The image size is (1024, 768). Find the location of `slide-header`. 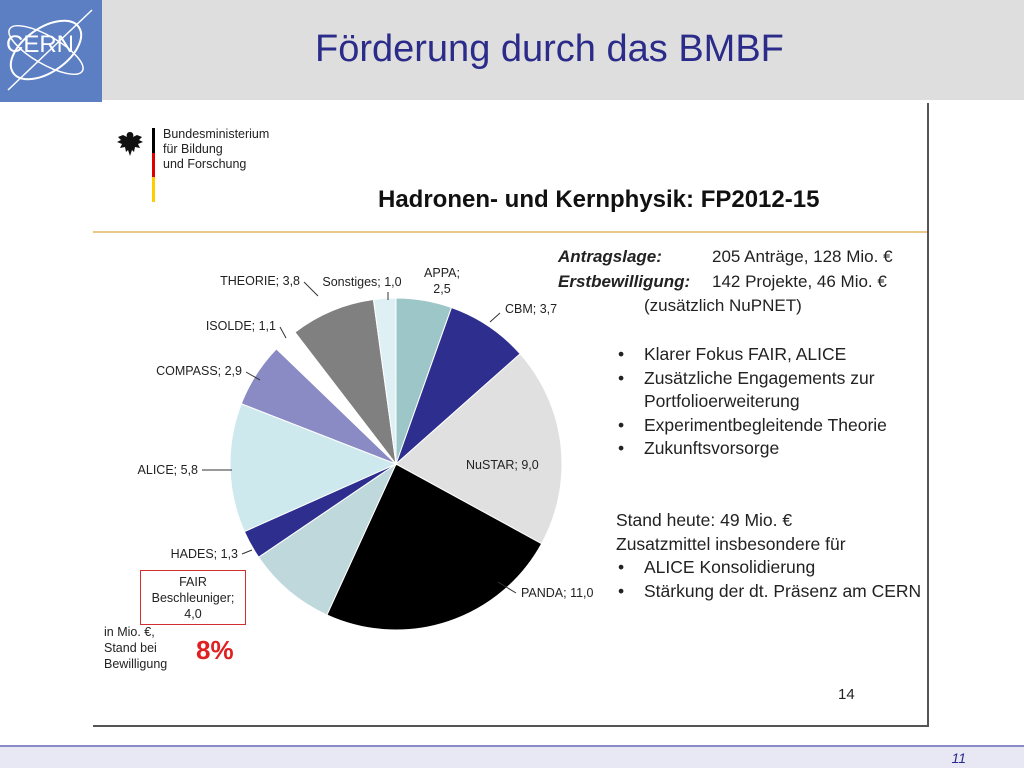

slide-header is located at coordinates (512, 50).